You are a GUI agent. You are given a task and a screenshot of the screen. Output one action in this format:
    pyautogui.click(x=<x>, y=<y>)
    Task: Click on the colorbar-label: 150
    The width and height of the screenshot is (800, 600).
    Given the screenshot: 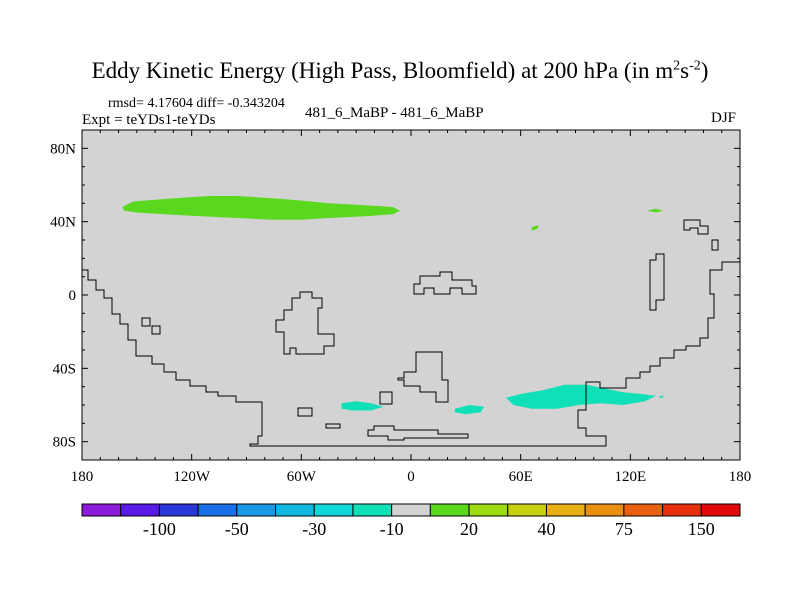 What is the action you would take?
    pyautogui.click(x=701, y=529)
    